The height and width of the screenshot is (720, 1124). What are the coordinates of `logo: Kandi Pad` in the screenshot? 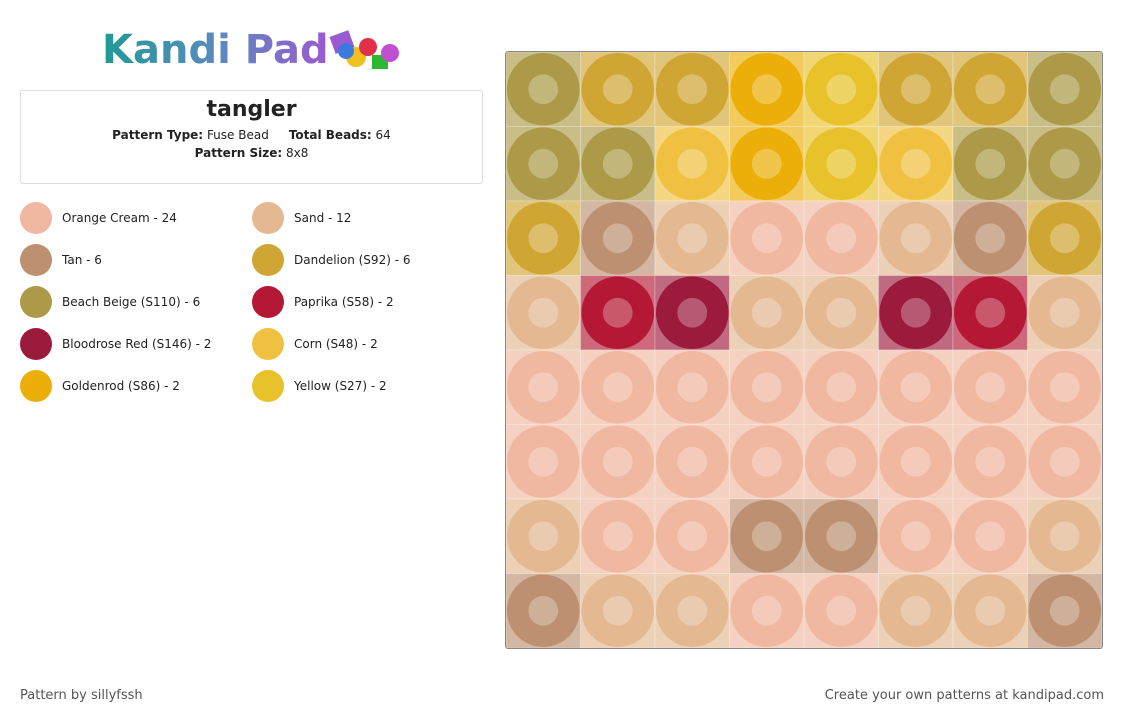 It's located at (255, 50).